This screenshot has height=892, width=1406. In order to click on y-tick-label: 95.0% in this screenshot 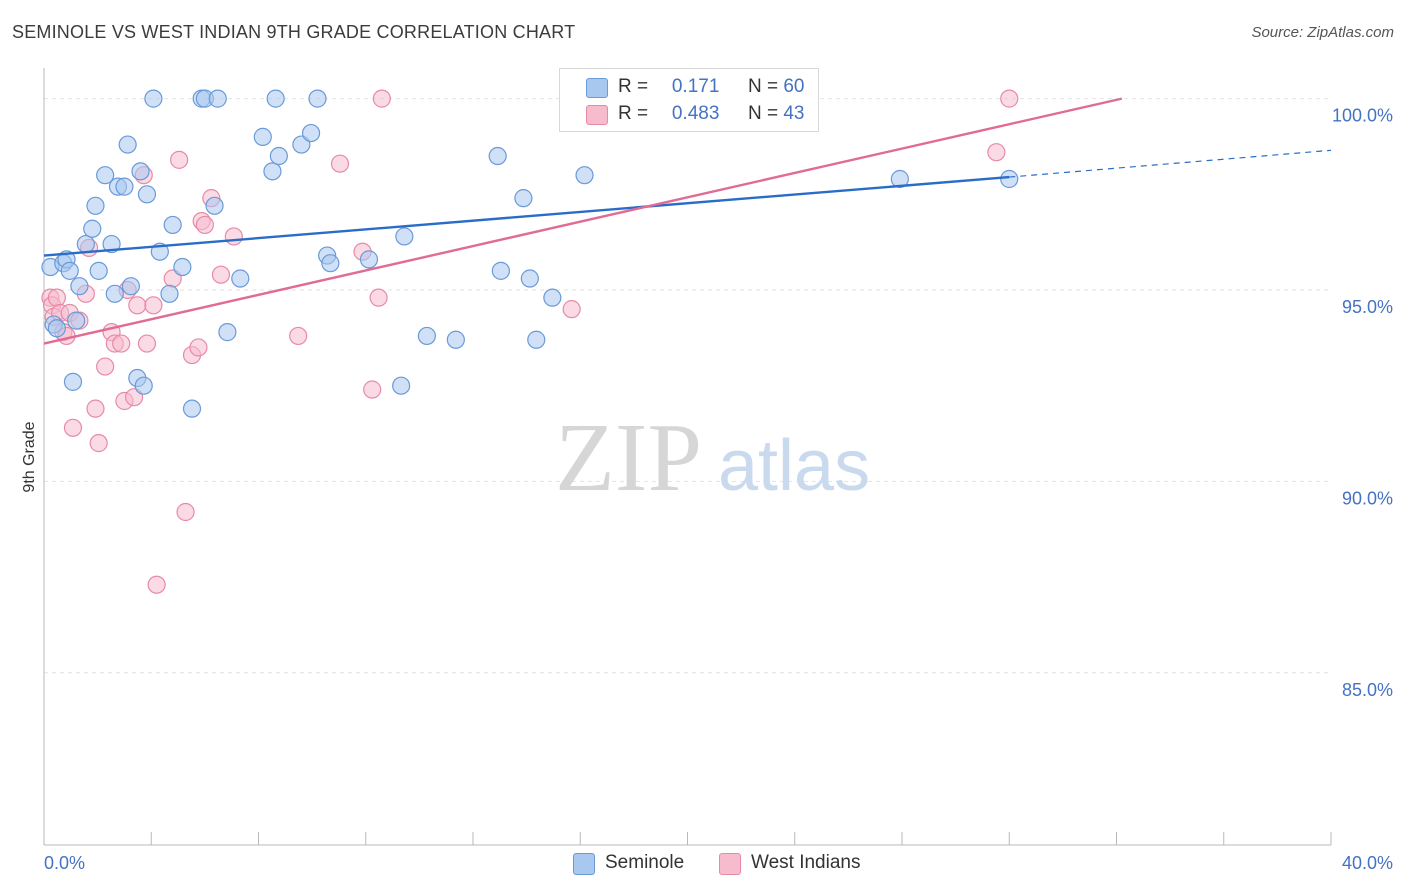, I will do `click(1367, 307)`.